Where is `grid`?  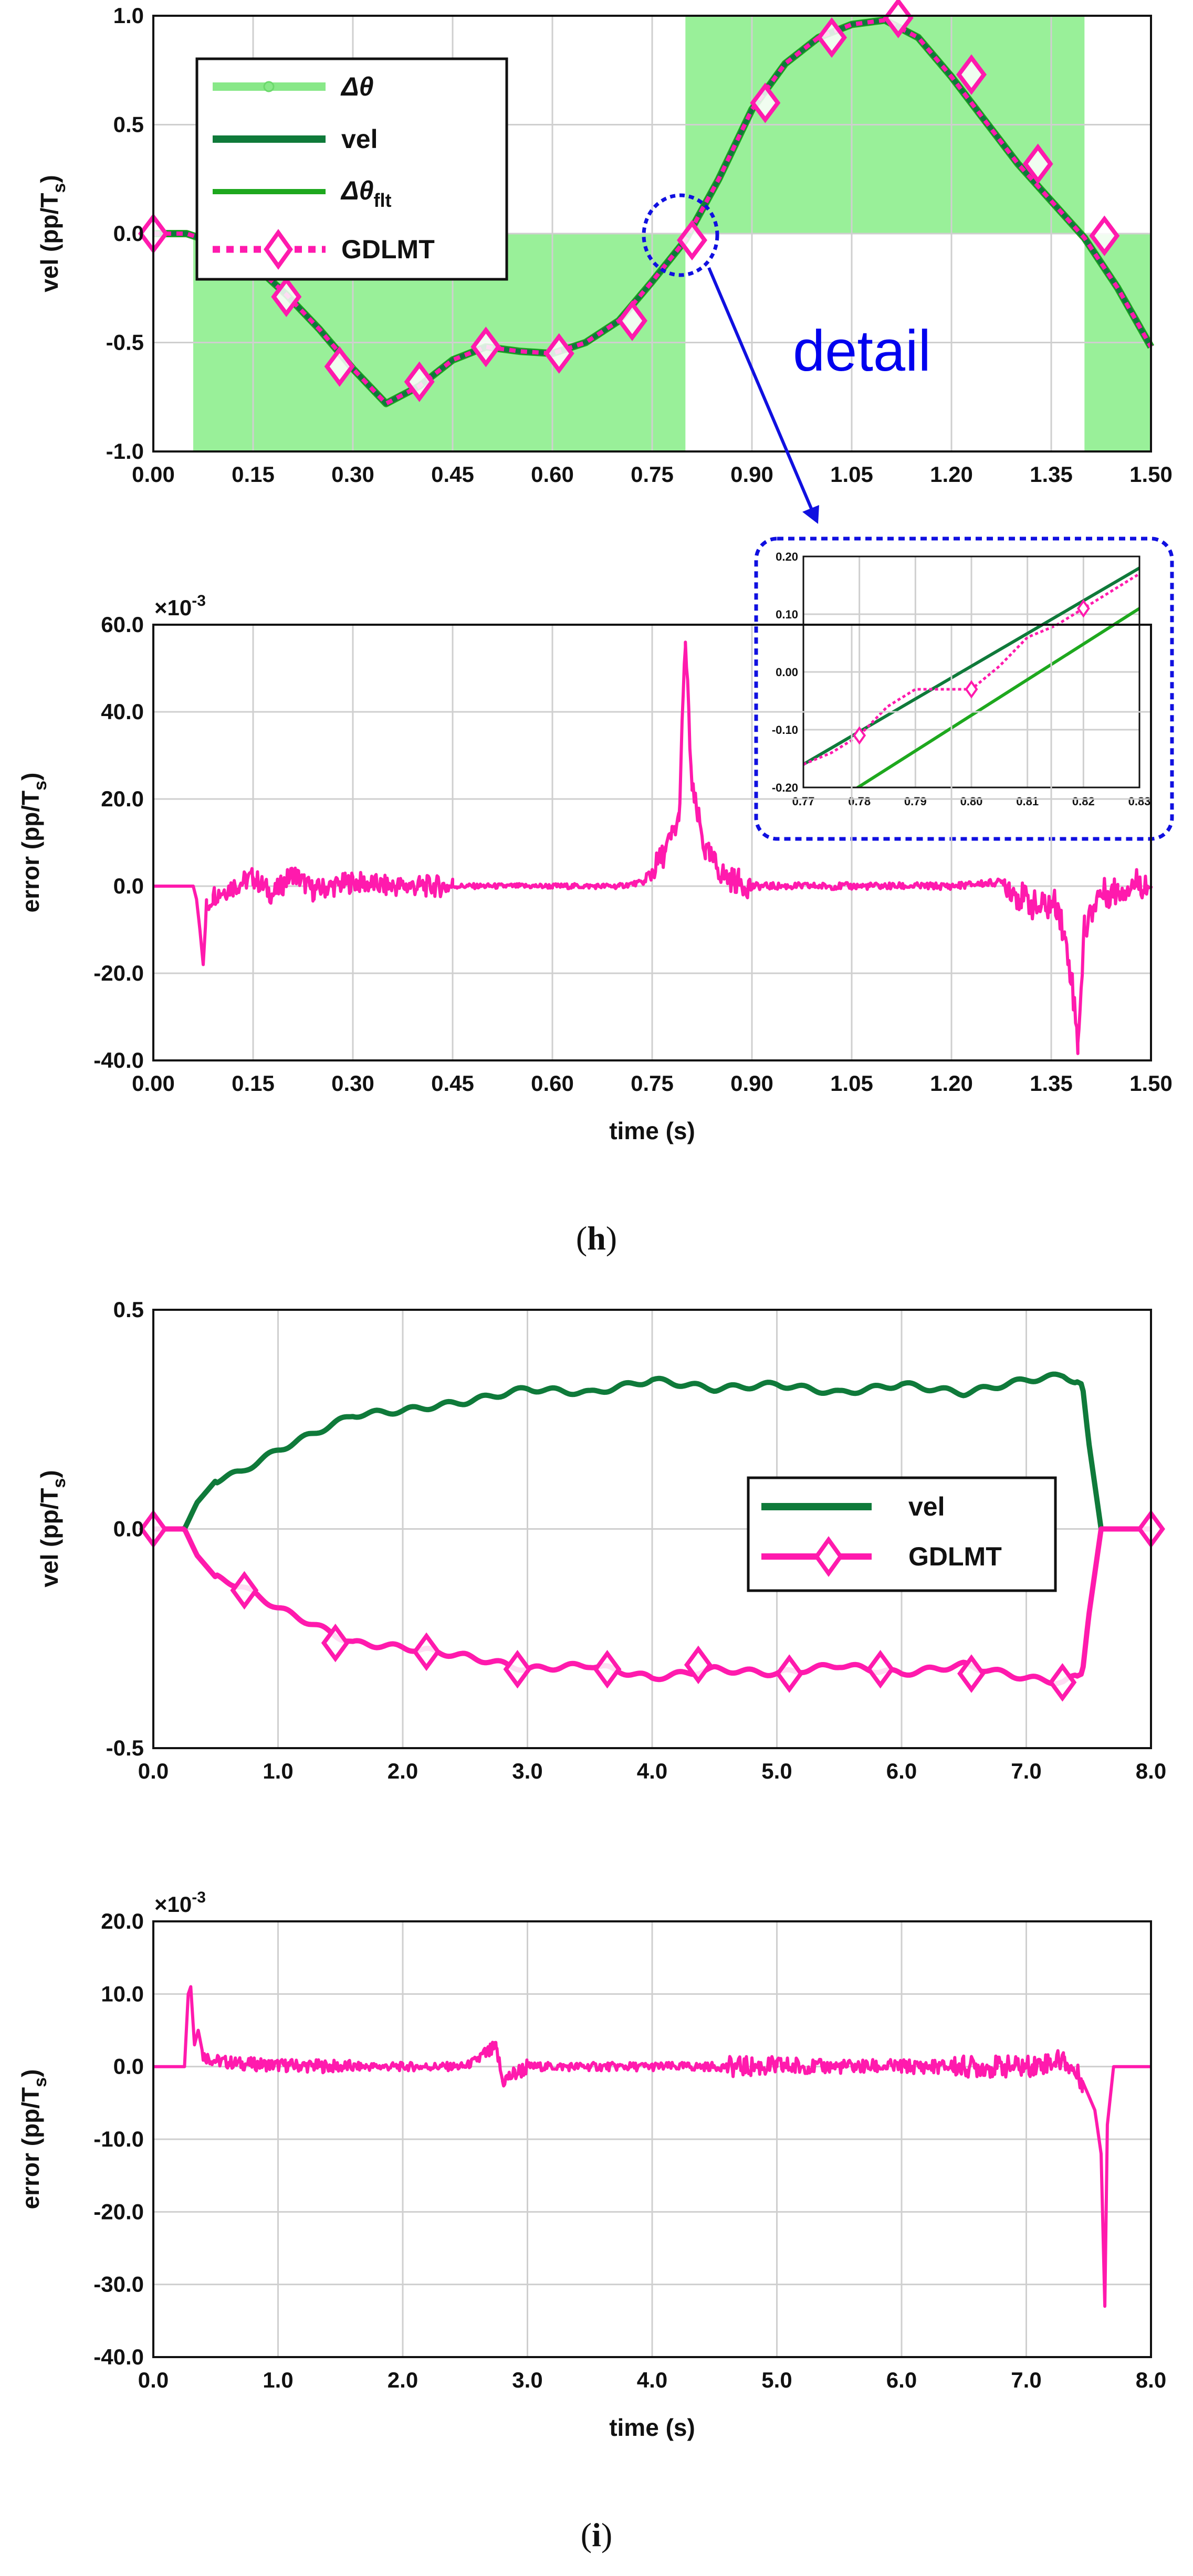
grid is located at coordinates (652, 2139).